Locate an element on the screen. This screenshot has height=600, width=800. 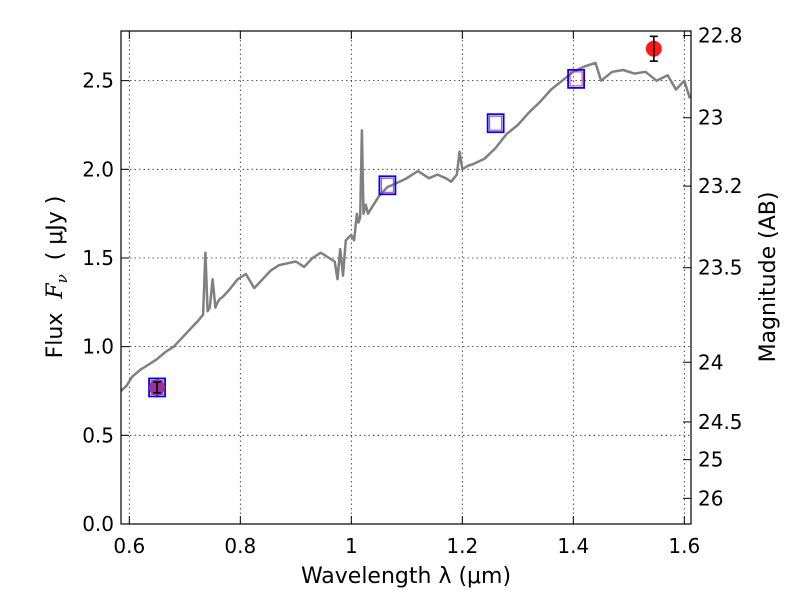
x-tick-label: 1.2 is located at coordinates (462, 546).